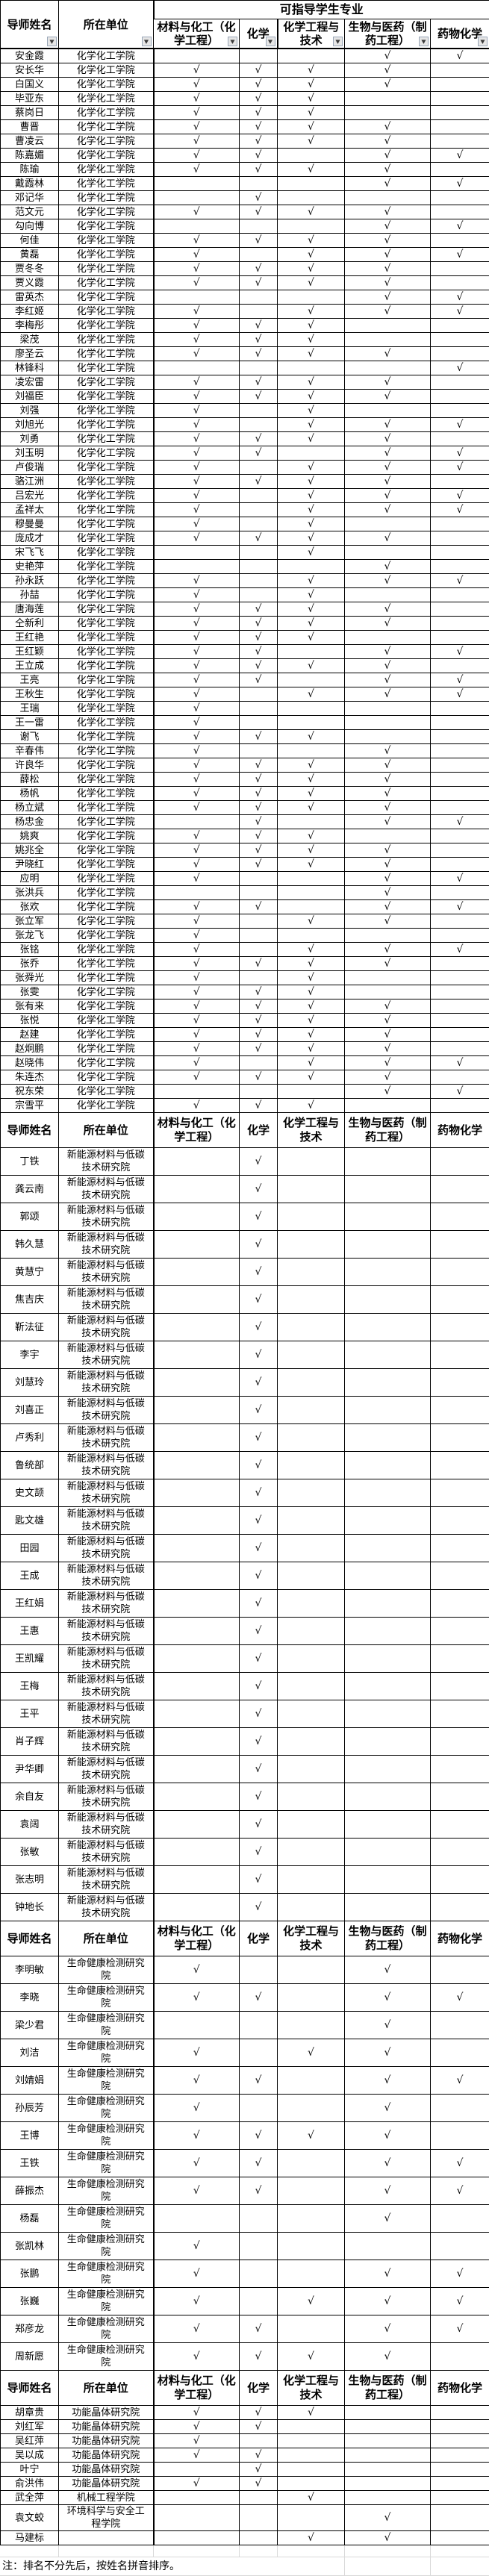 Image resolution: width=489 pixels, height=2576 pixels. Describe the element at coordinates (30, 2136) in the screenshot. I see `advisor-name-cell: 王博` at that location.